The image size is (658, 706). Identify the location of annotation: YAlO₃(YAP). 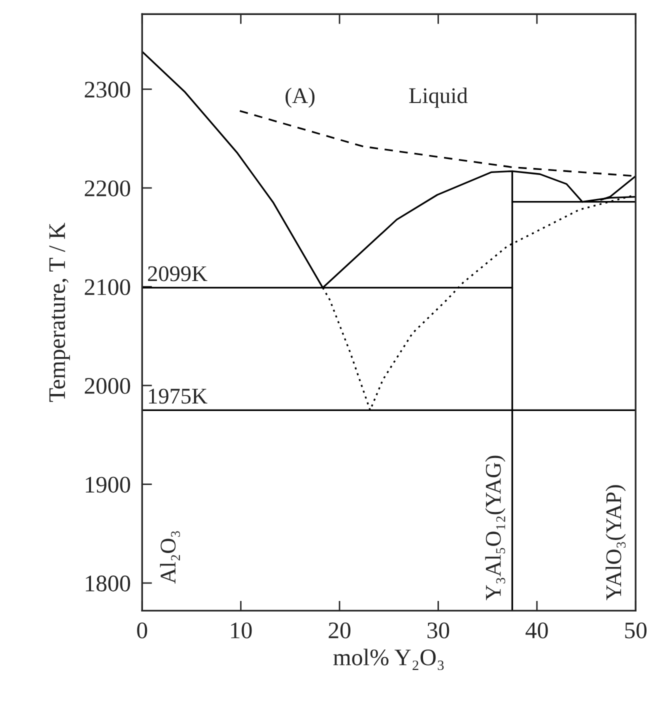
(616, 542).